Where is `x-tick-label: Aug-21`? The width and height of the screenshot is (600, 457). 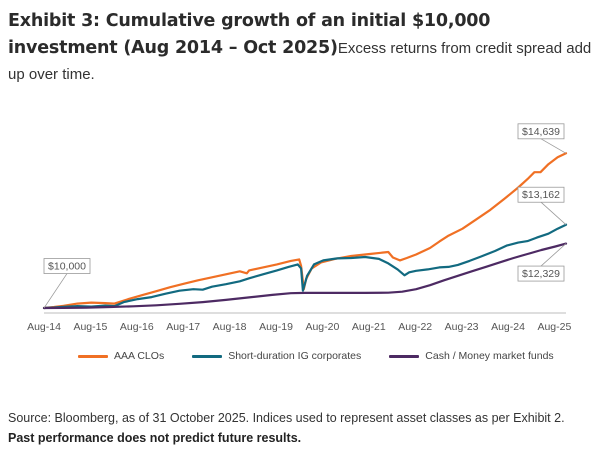
x-tick-label: Aug-21 is located at coordinates (369, 327).